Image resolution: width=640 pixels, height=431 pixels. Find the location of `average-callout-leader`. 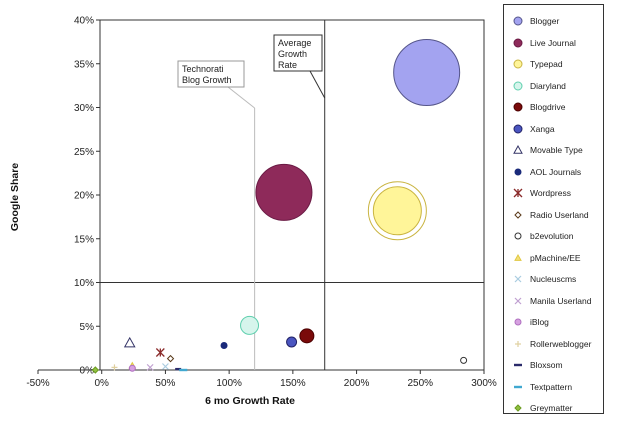

average-callout-leader is located at coordinates (317, 84).